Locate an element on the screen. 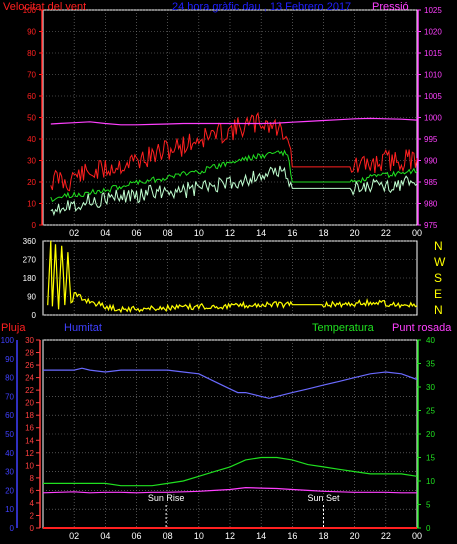 The width and height of the screenshot is (457, 544). rain-title: Pluja is located at coordinates (13, 328).